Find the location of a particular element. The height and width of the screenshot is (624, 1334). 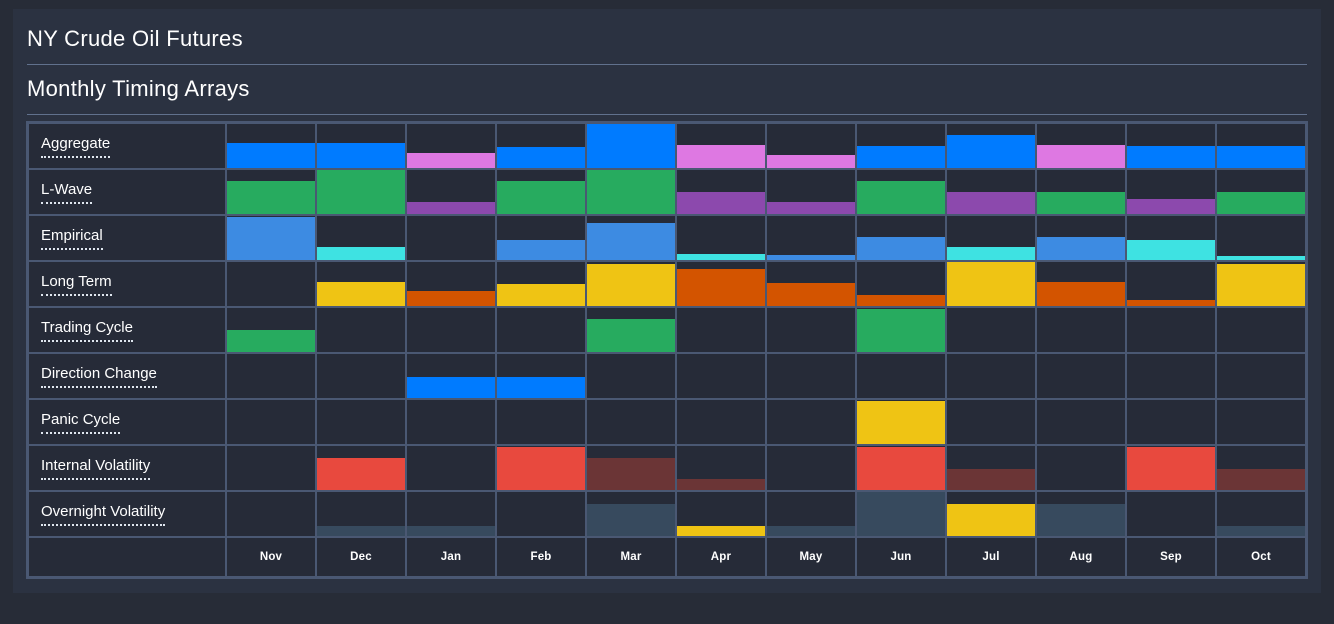

array-cell-empirical-sep is located at coordinates (1171, 238).